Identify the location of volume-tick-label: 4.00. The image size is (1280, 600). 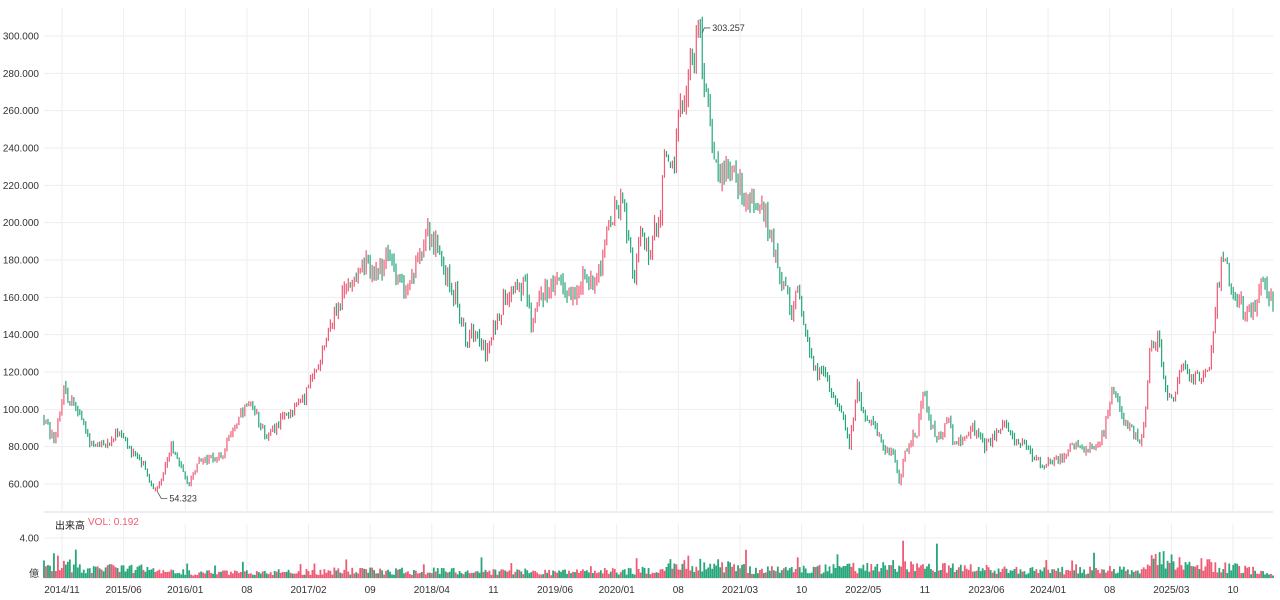
(30, 539).